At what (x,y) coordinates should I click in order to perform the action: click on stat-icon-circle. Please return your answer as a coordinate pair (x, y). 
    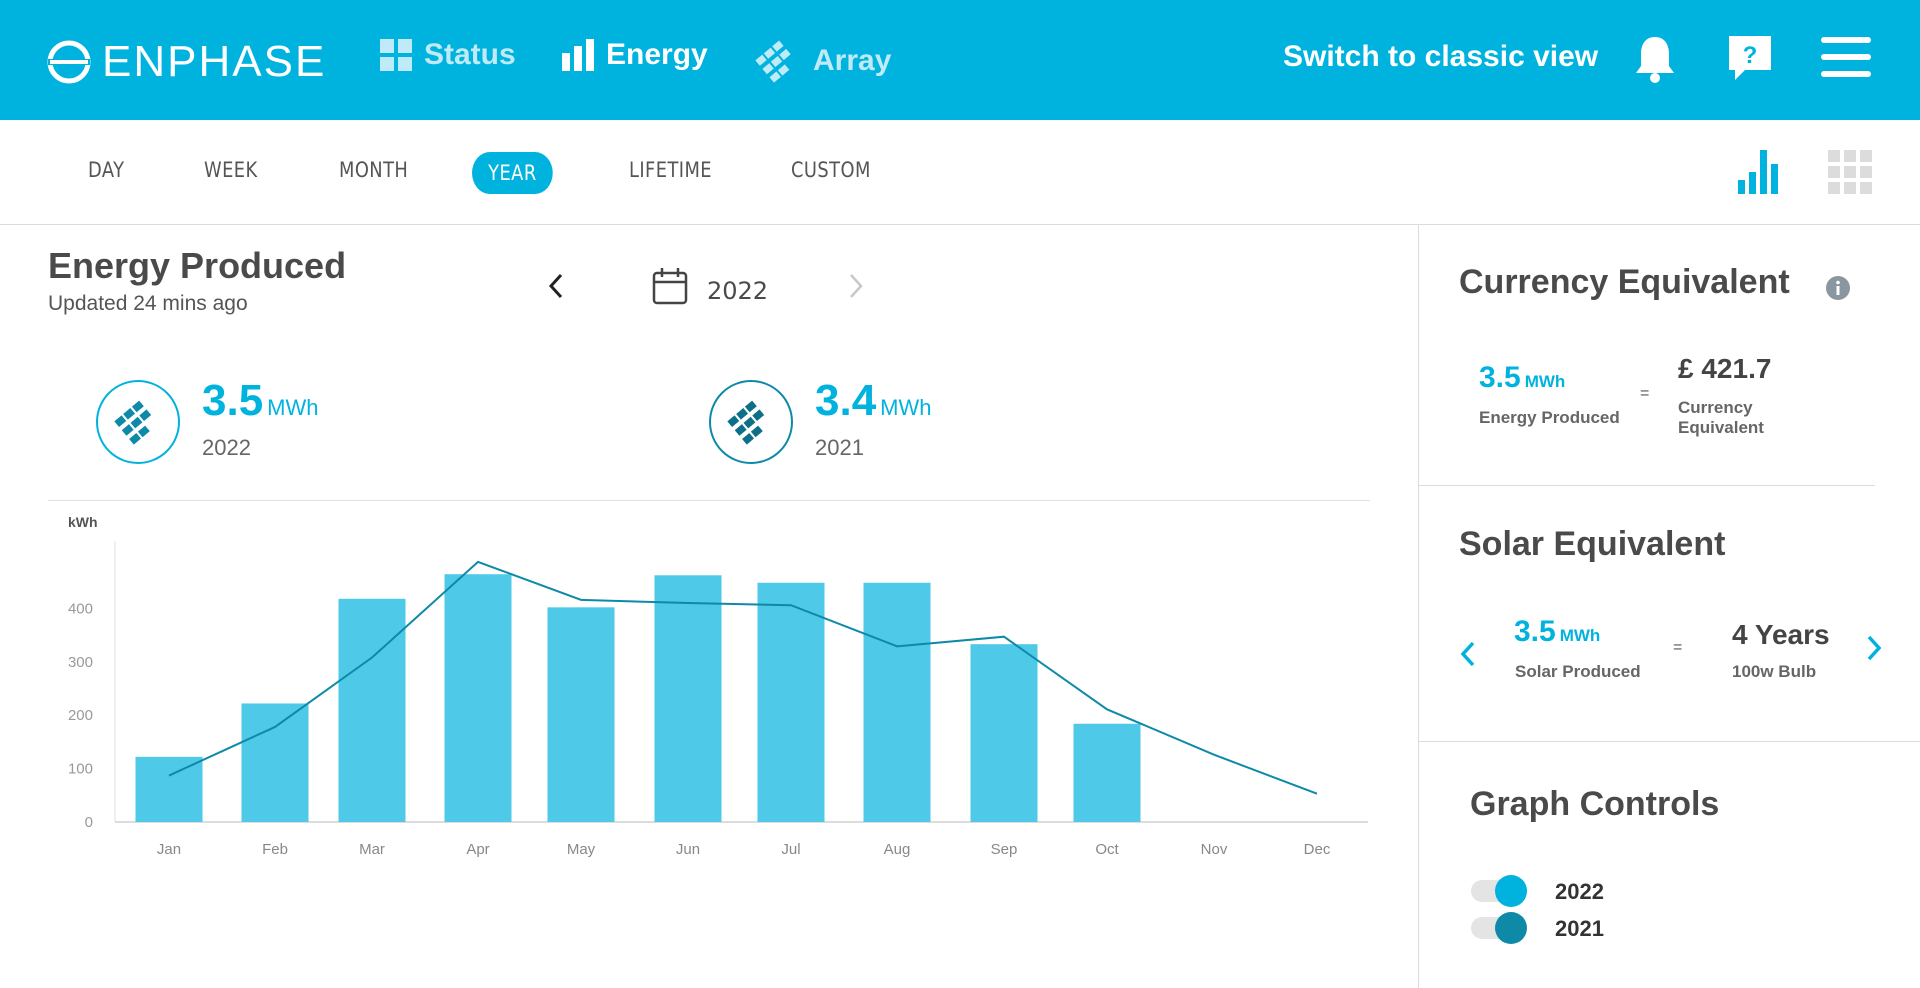
    Looking at the image, I should click on (751, 422).